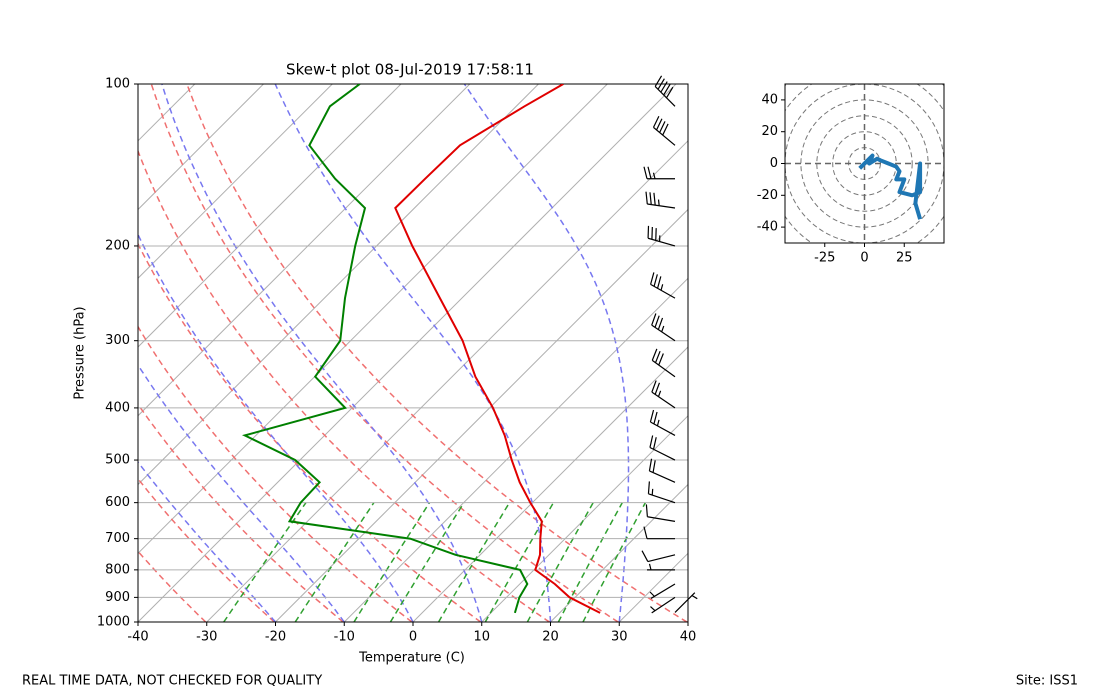 The width and height of the screenshot is (1100, 700). Describe the element at coordinates (206, 637) in the screenshot. I see `x-tick-label: -30` at that location.